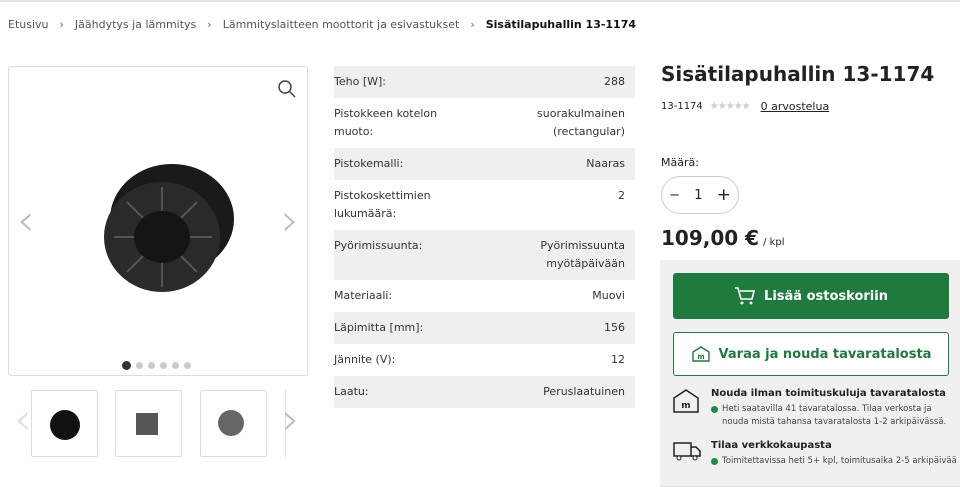 This screenshot has height=487, width=960. Describe the element at coordinates (23, 419) in the screenshot. I see `thumbnails-prev-icon: ‹` at that location.